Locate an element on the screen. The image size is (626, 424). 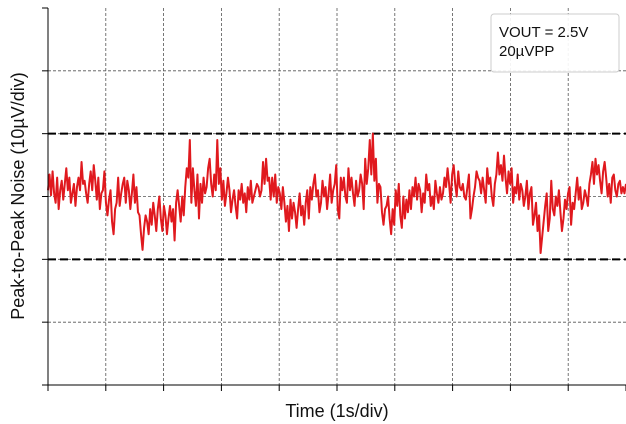
x-axis-label: Time (1s/div) is located at coordinates (336, 411).